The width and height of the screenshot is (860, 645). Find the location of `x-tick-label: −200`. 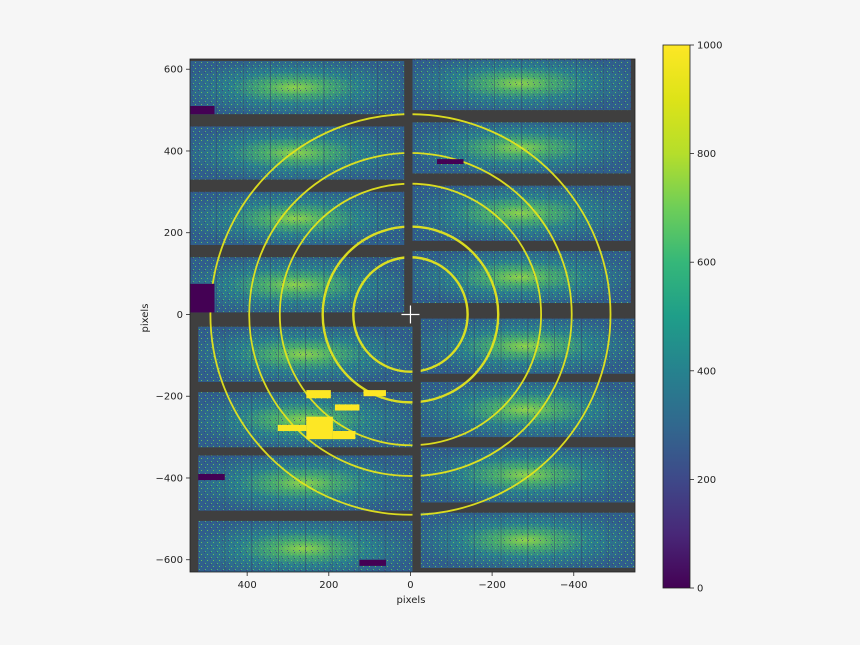

x-tick-label: −200 is located at coordinates (491, 585).